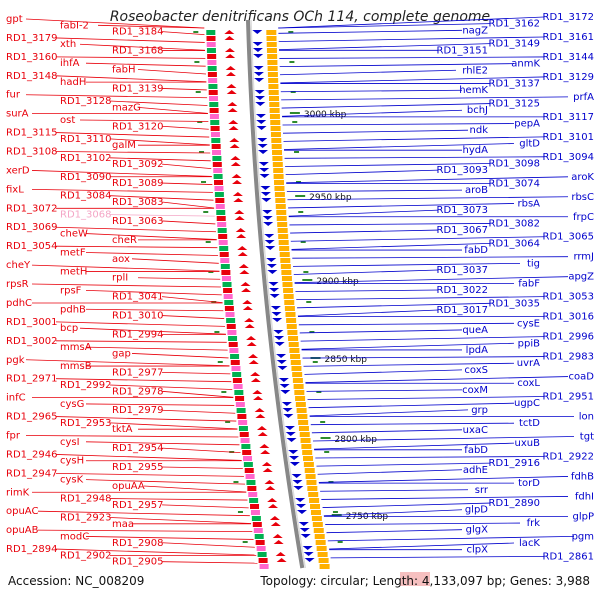  I want to click on gene-label-right: RD1_3101, so click(568, 137).